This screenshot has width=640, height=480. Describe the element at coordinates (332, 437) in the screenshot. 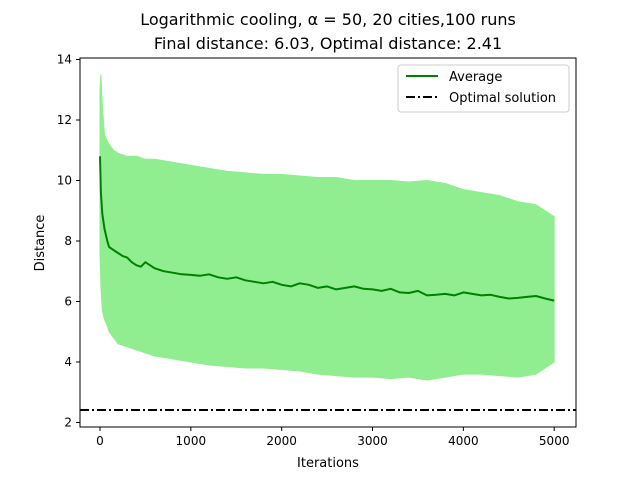

I see `x-axis-ticks: 0 1000 2000 3000 4000 5000` at that location.